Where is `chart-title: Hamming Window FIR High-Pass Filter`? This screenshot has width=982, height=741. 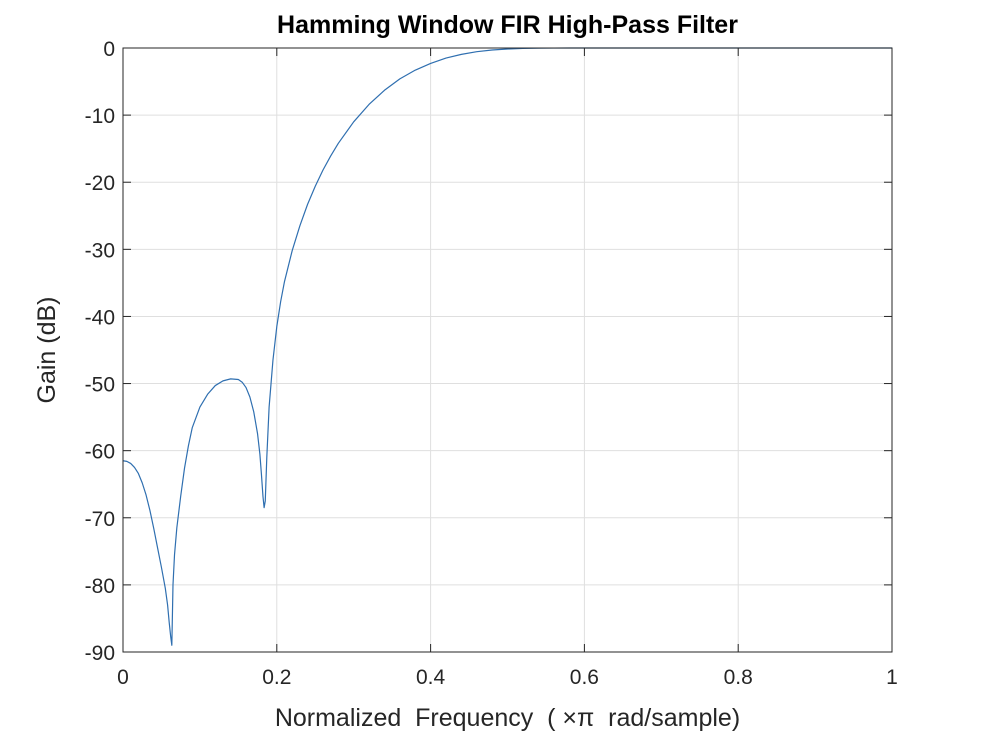 chart-title: Hamming Window FIR High-Pass Filter is located at coordinates (507, 25).